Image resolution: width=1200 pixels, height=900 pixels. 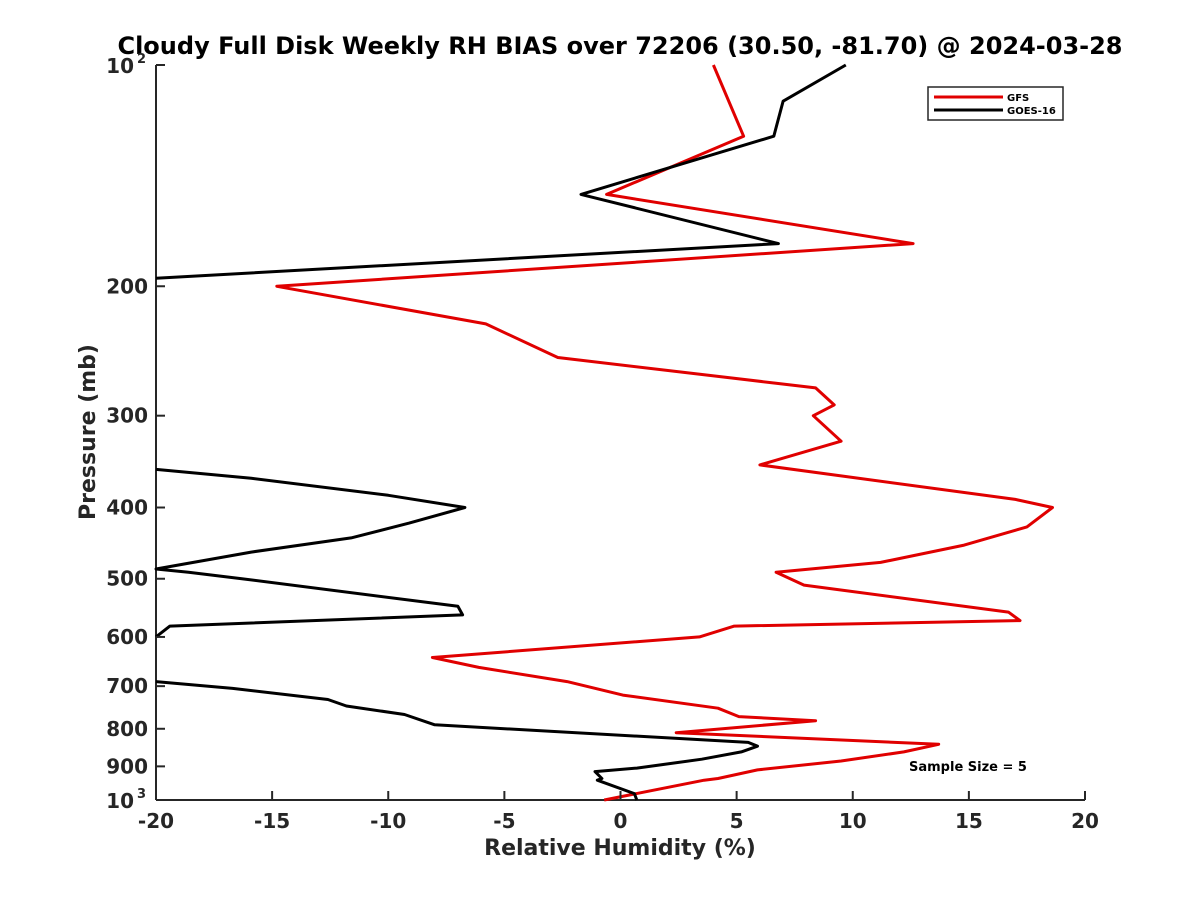 What do you see at coordinates (127, 508) in the screenshot?
I see `y-tick-label: 400` at bounding box center [127, 508].